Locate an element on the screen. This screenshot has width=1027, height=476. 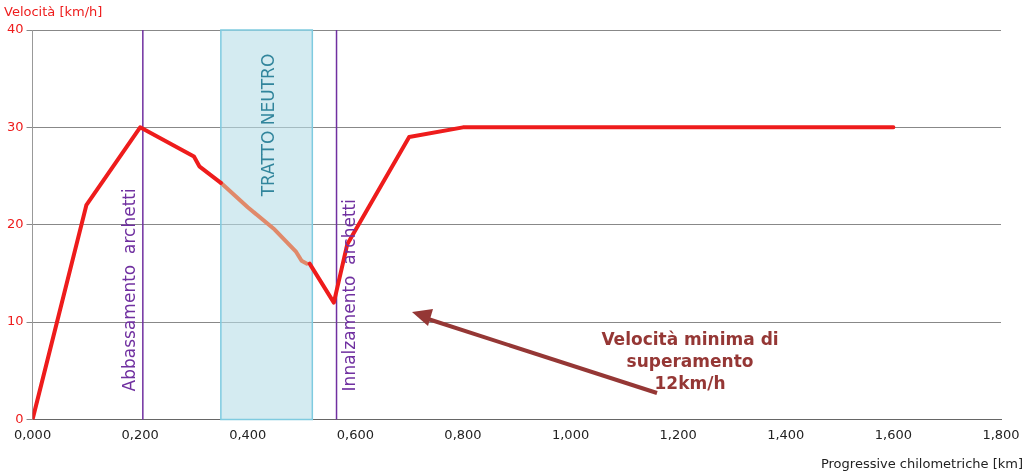
x-tick-label: 1,200 is located at coordinates (678, 434).